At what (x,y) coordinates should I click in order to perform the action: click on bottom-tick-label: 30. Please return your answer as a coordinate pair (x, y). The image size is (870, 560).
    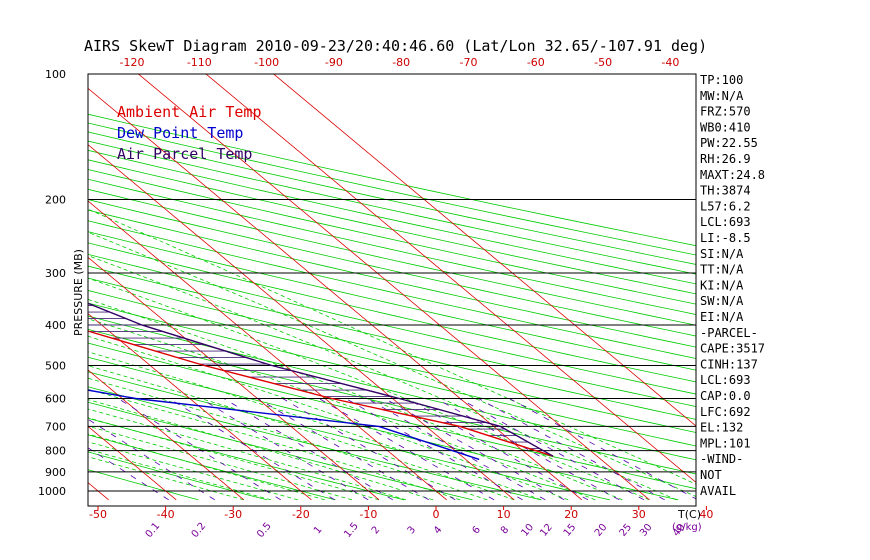
    Looking at the image, I should click on (639, 514).